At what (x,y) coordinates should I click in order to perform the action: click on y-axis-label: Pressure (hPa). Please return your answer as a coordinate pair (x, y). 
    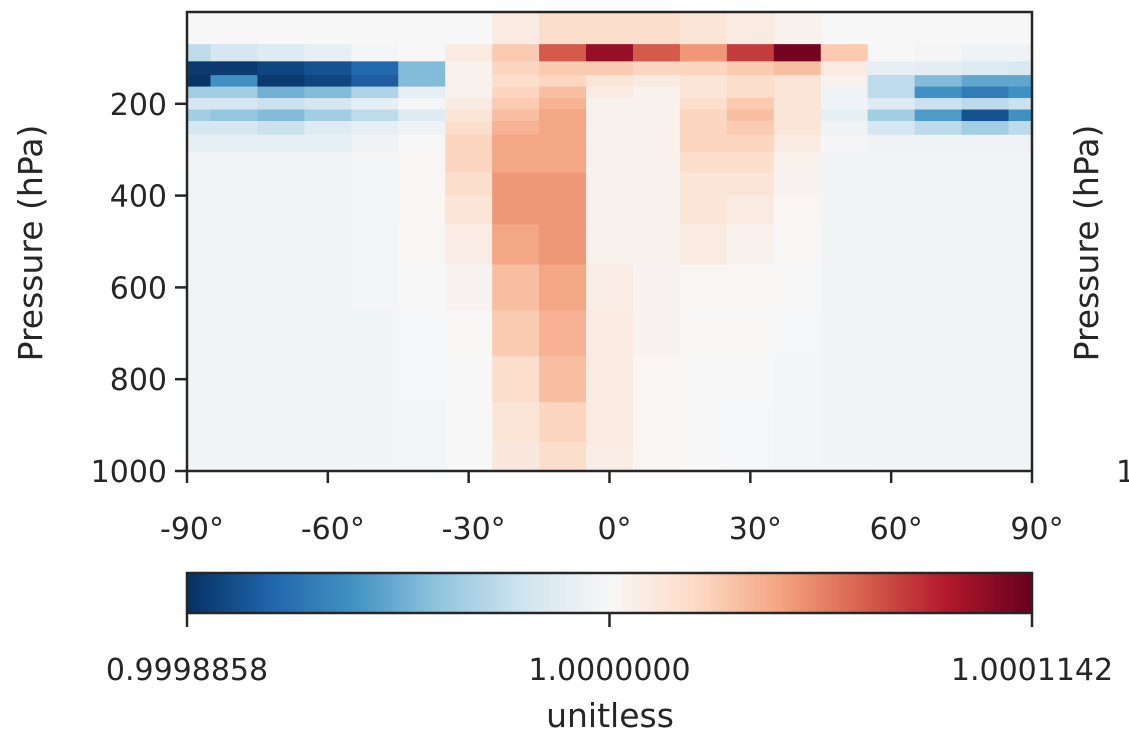
    Looking at the image, I should click on (30, 243).